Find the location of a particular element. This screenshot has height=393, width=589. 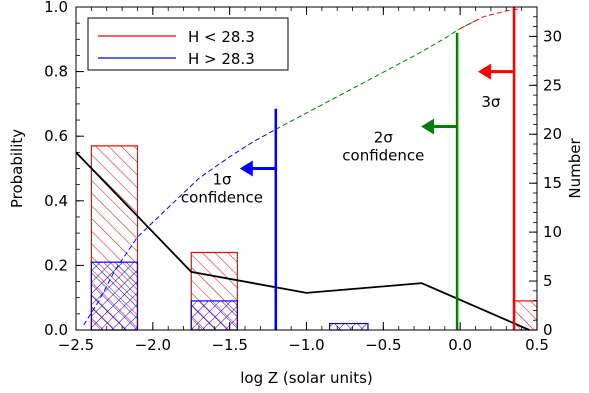

x-tick-label-0: −2.5 is located at coordinates (76, 345).